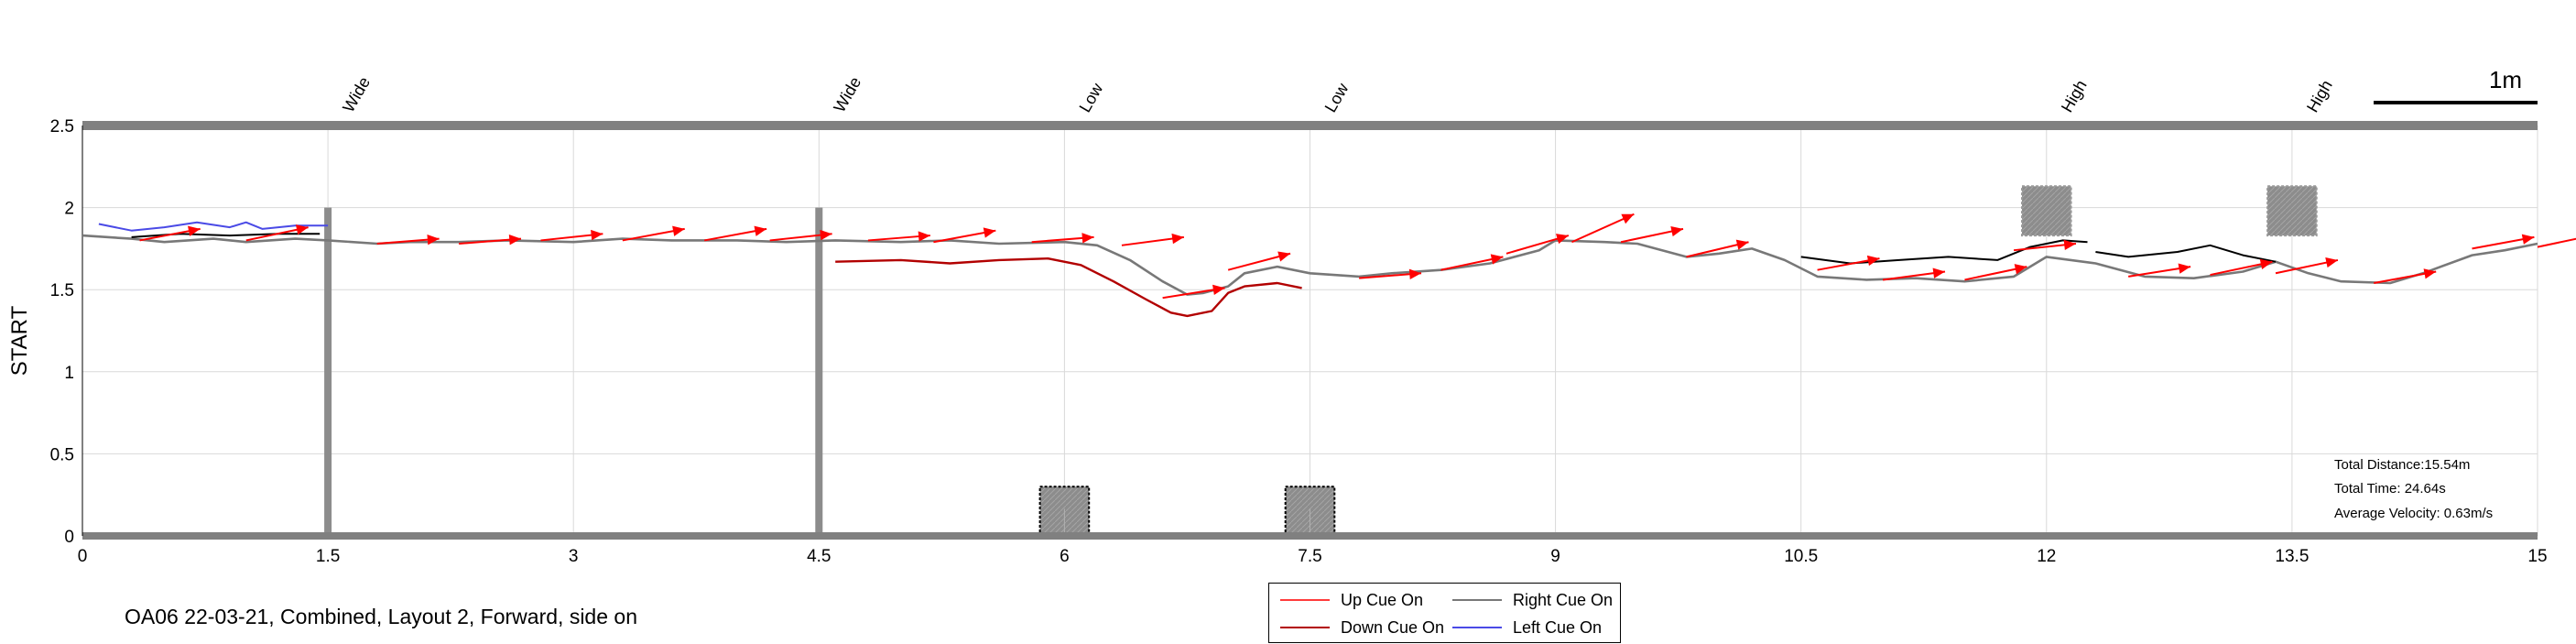  I want to click on x-tick-label: 1.5, so click(328, 557).